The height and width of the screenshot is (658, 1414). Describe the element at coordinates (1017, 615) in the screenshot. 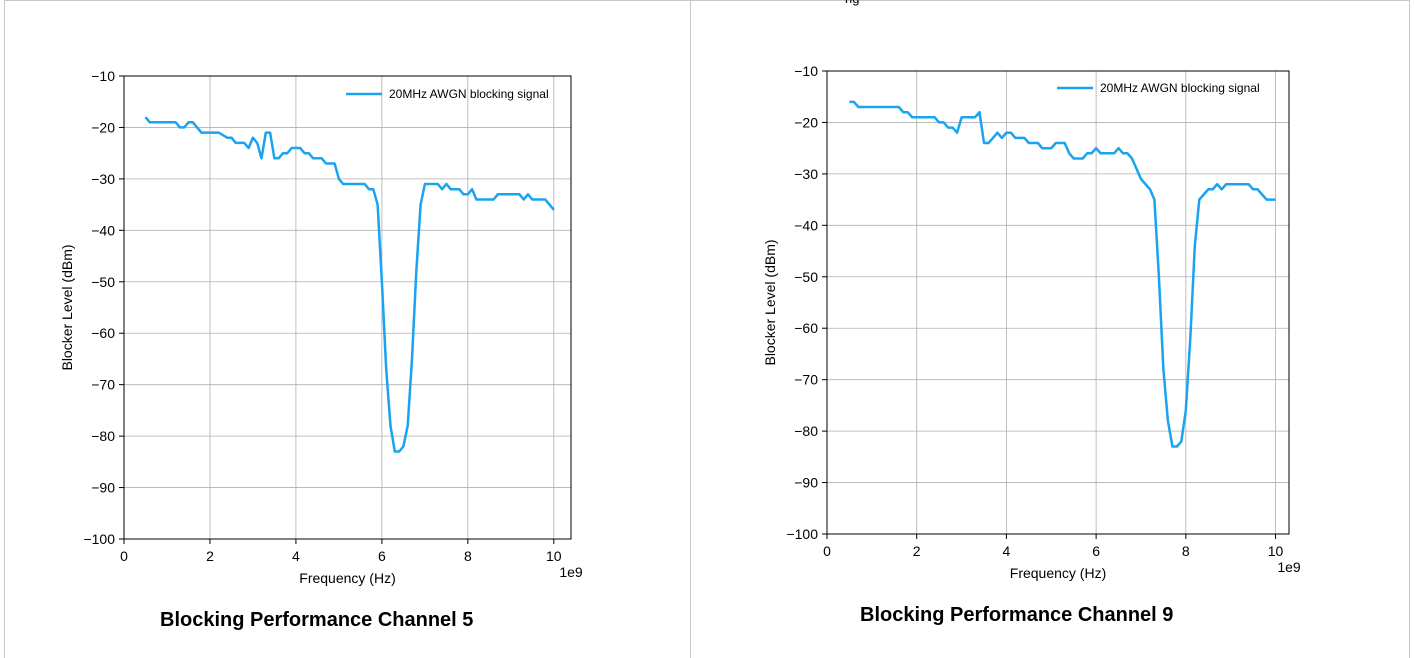

I see `chart-title: Blocking Performance Channel 9` at that location.